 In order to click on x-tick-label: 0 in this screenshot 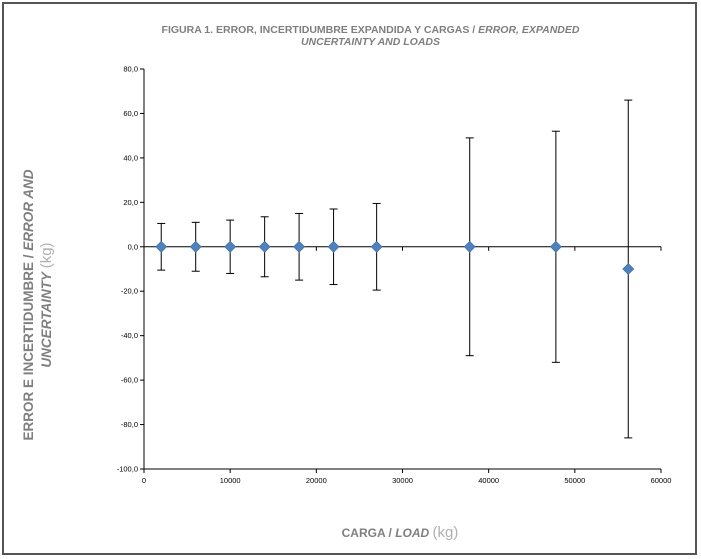, I will do `click(144, 480)`.